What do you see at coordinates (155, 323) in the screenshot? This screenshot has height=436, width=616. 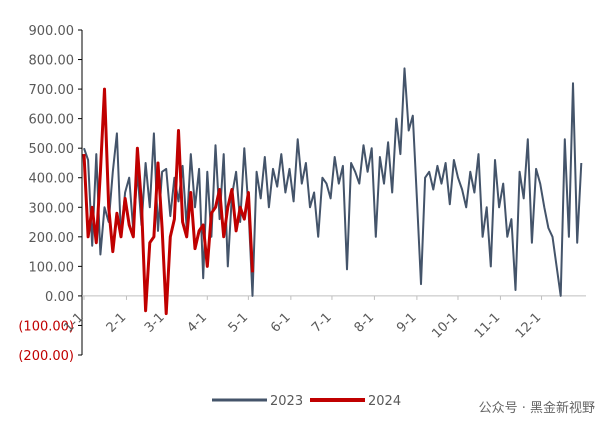 I see `x-tick-label: 3-1` at bounding box center [155, 323].